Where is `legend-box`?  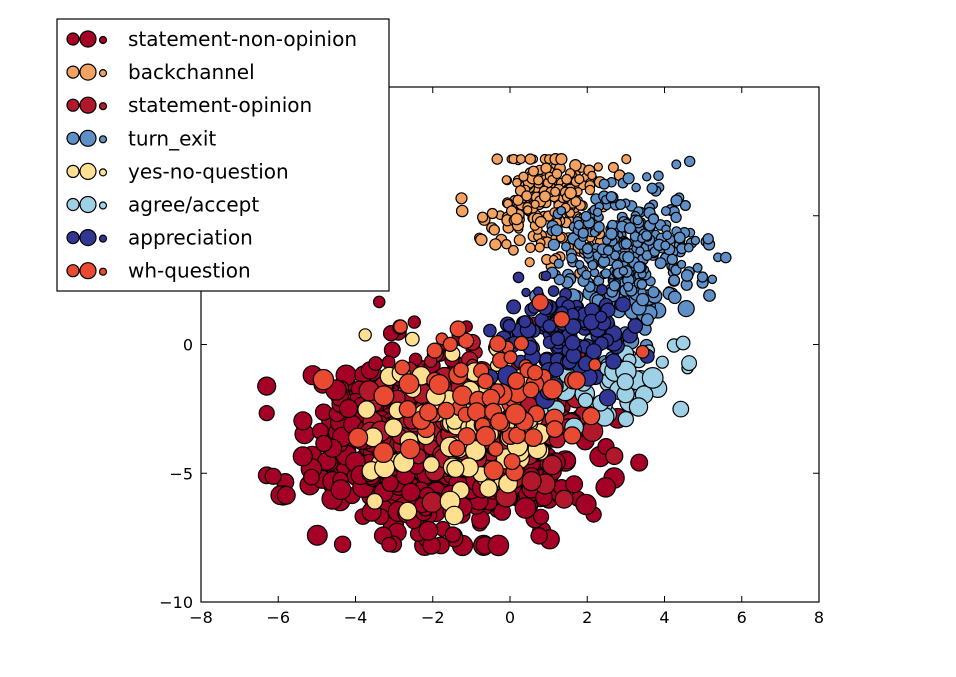
legend-box is located at coordinates (223, 155).